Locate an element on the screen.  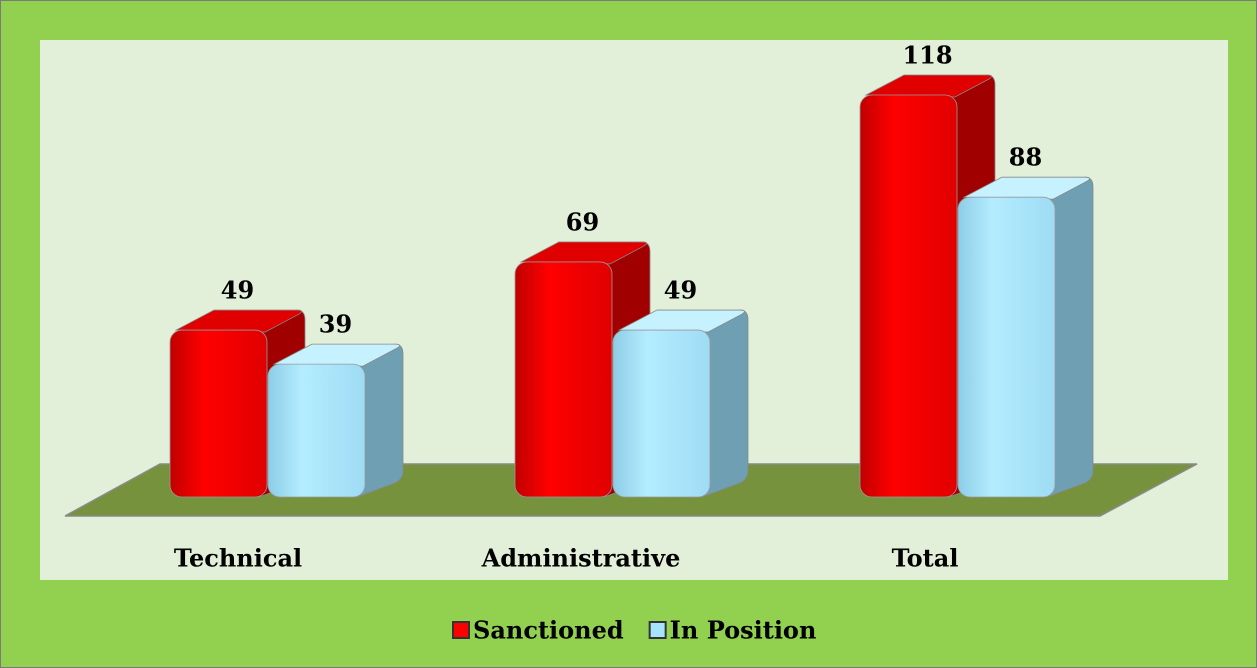
x-tick-label: Total is located at coordinates (925, 558).